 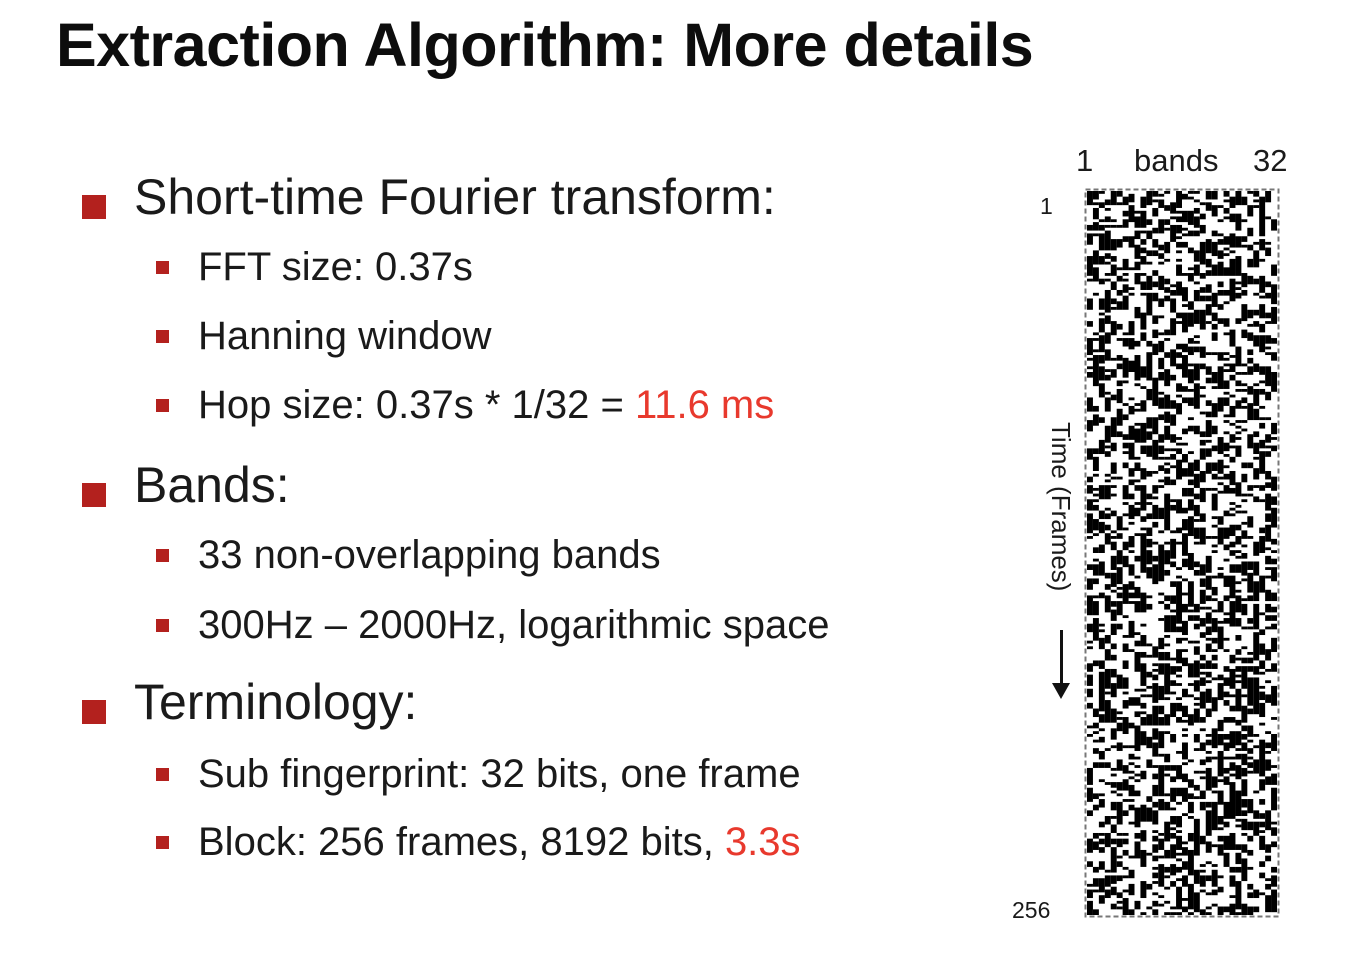 What do you see at coordinates (345, 336) in the screenshot?
I see `sub-bullet-text: Hanning window` at bounding box center [345, 336].